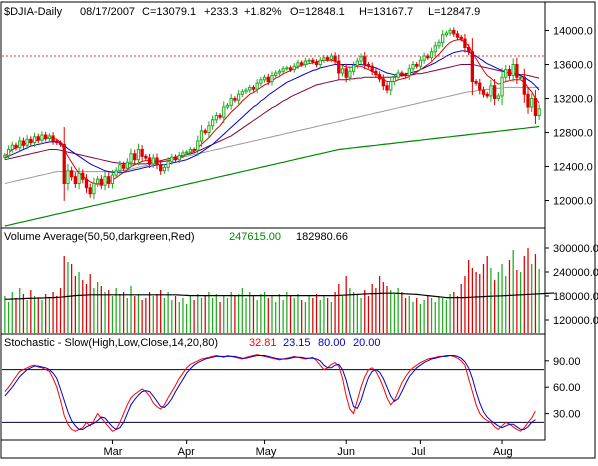  I want to click on stochastic-tick-label: 30.00, so click(567, 415).